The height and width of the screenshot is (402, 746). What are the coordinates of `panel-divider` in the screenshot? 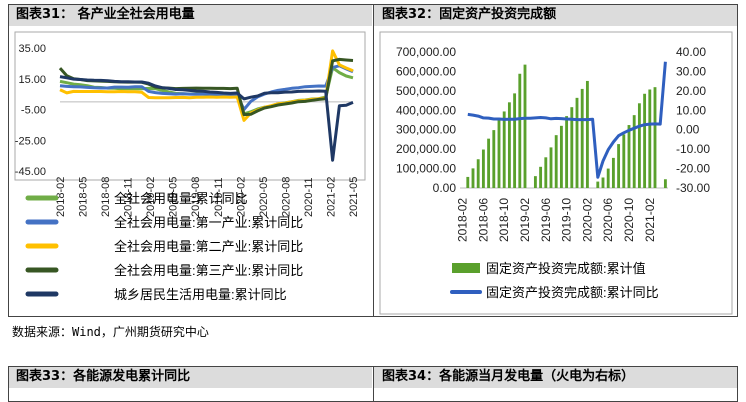 It's located at (373, 160).